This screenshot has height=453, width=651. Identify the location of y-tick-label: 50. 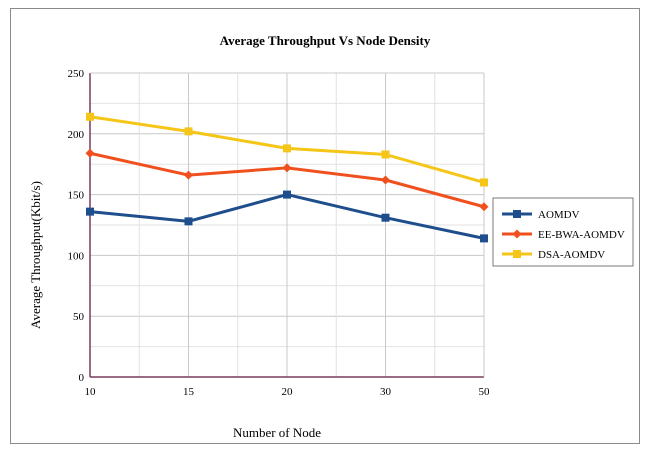
(79, 317).